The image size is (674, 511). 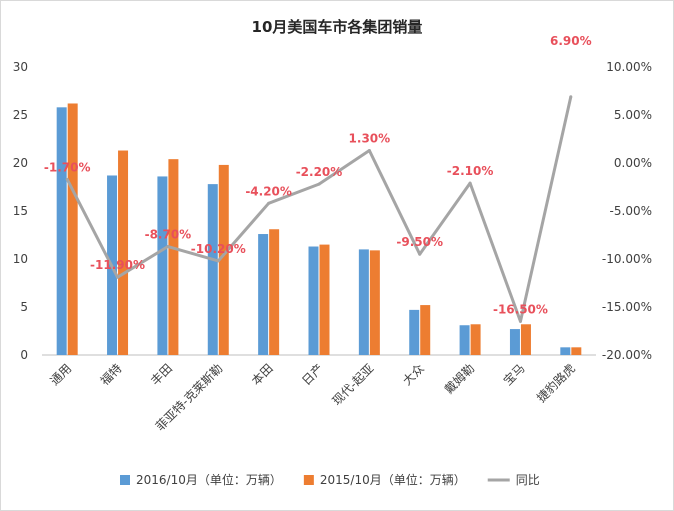 I want to click on category-label: 宝马, so click(x=514, y=374).